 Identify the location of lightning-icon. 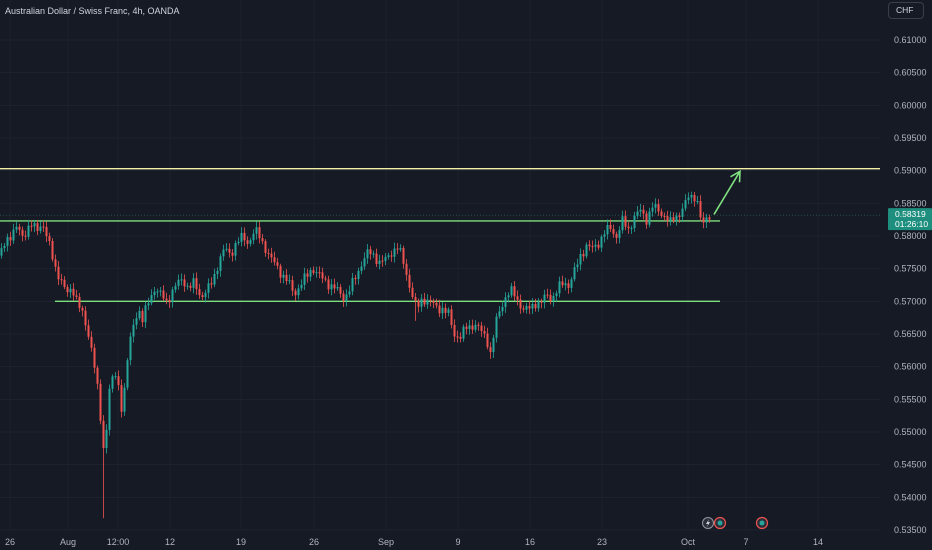
(708, 523).